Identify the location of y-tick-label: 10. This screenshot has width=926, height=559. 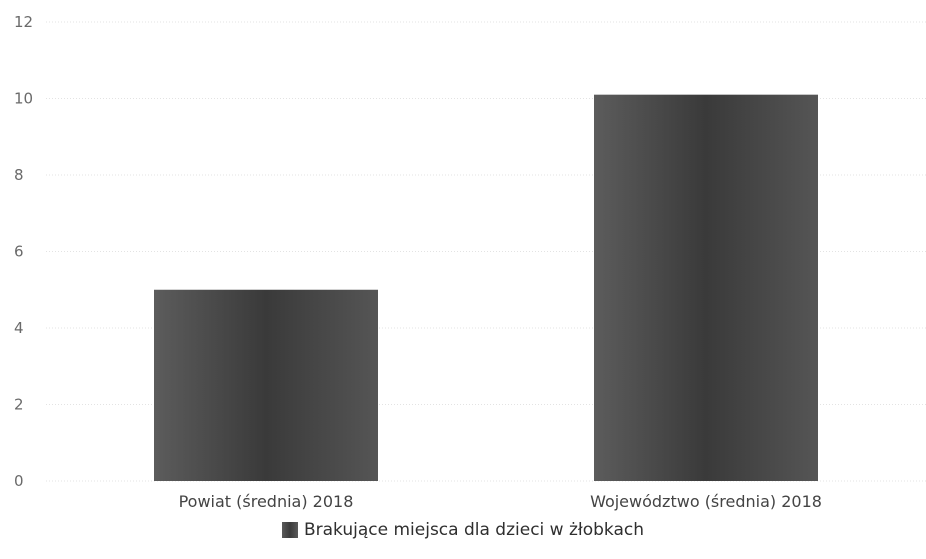
(23, 99).